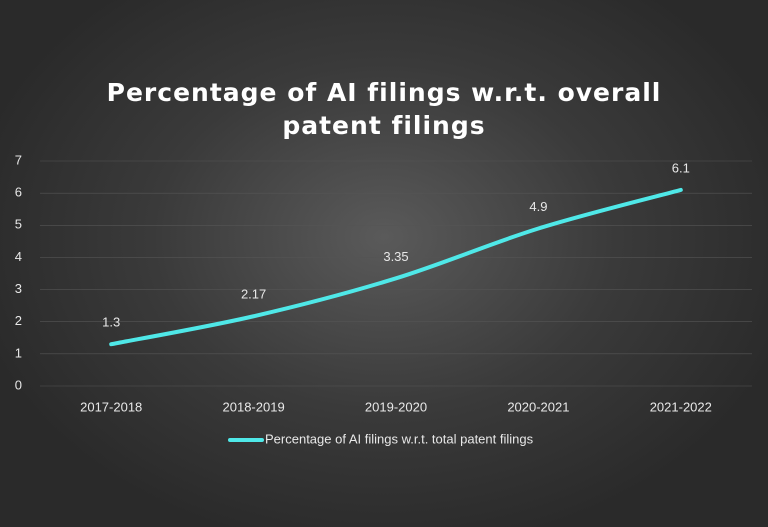 This screenshot has height=527, width=768. What do you see at coordinates (396, 406) in the screenshot?
I see `x-tick-label: 2019-2020` at bounding box center [396, 406].